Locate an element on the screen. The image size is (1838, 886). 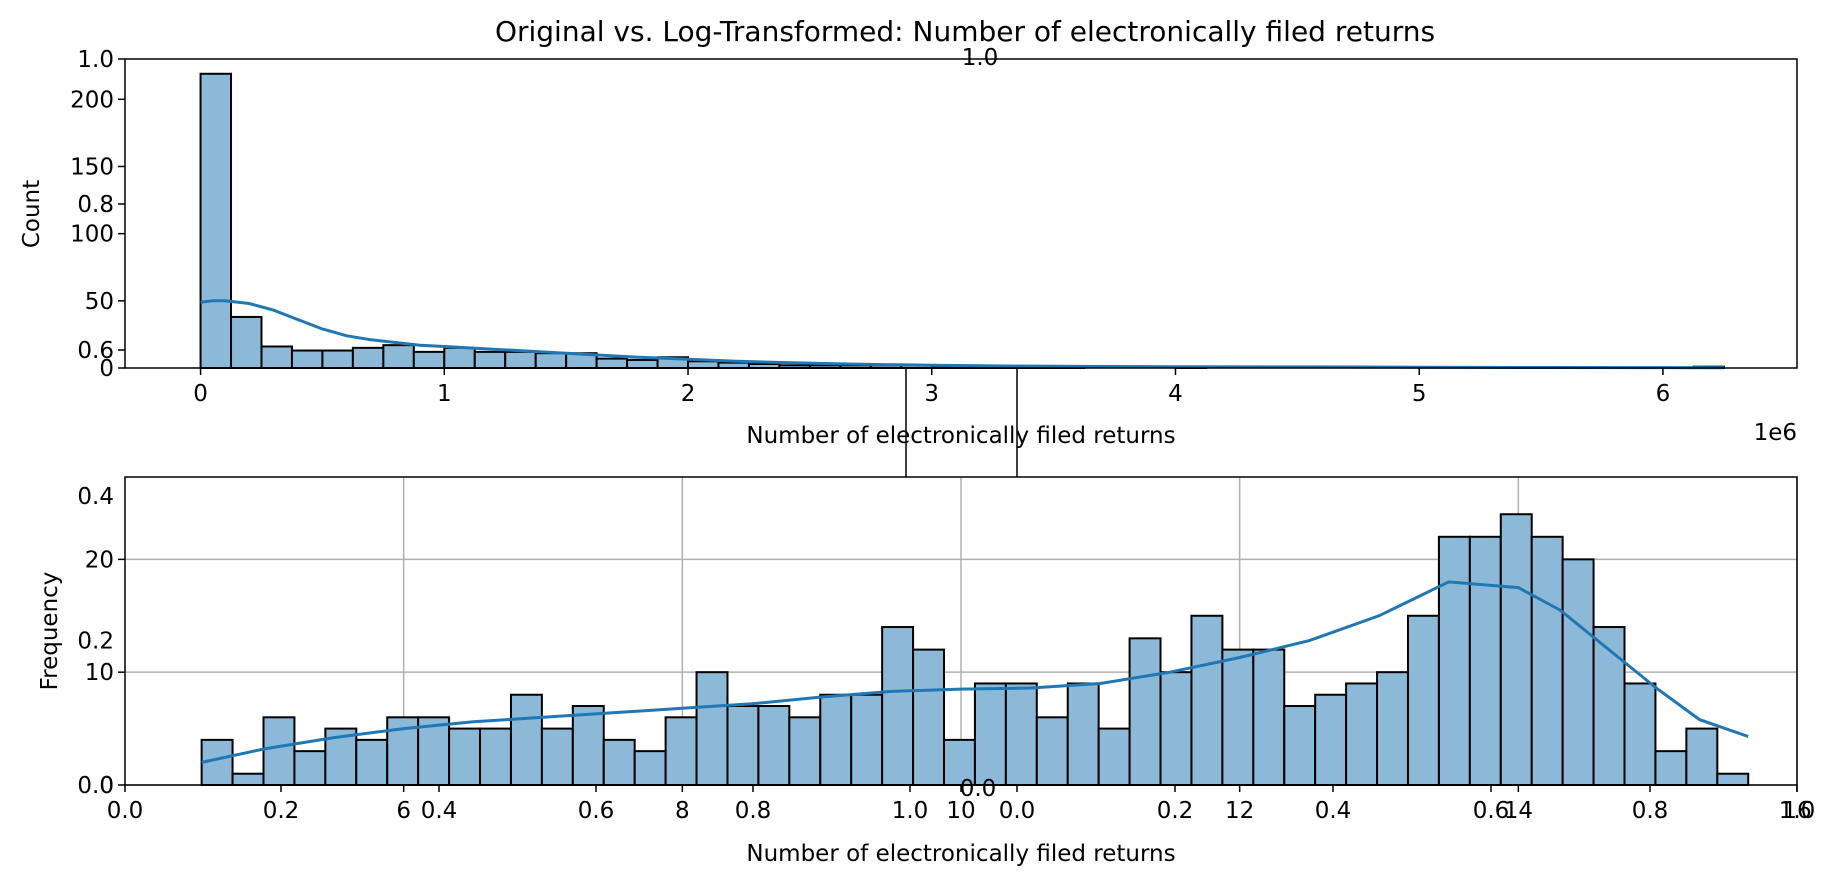
x-tick-label: 1 is located at coordinates (444, 394).